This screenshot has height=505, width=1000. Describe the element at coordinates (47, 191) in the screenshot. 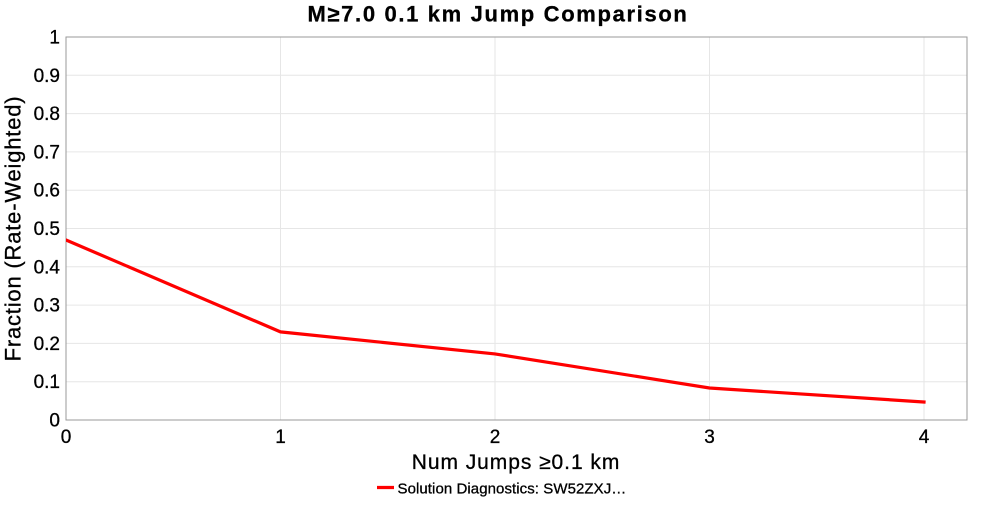

I see `svg-text: 0.6` at that location.